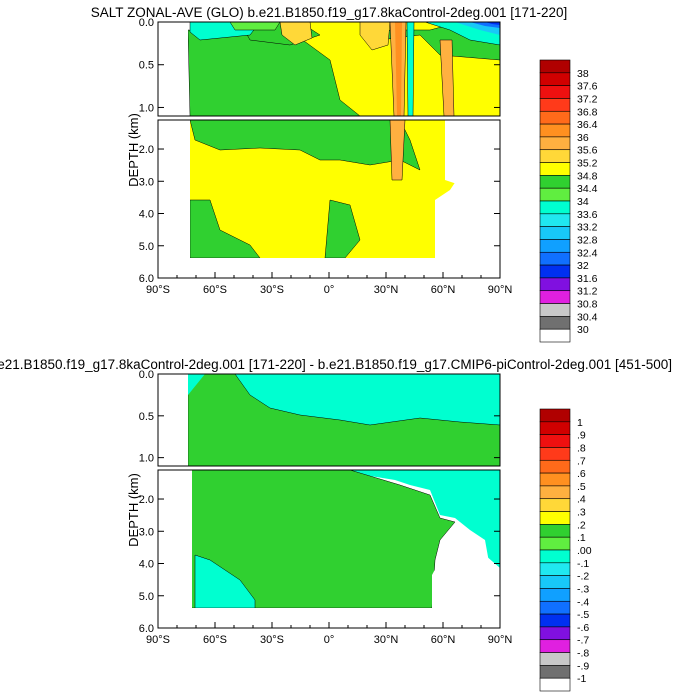  Describe the element at coordinates (583, 138) in the screenshot. I see `panel-1-colorbar-label: 36` at that location.